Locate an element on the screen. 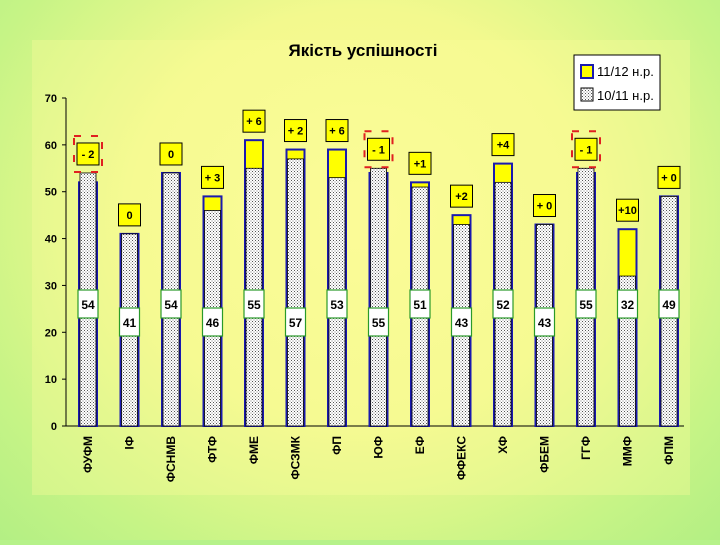  change-label: - 2 is located at coordinates (88, 155).